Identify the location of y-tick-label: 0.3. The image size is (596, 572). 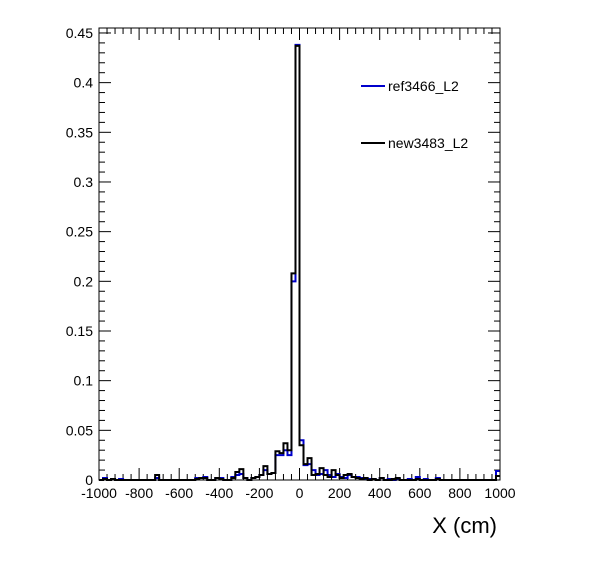
(84, 182).